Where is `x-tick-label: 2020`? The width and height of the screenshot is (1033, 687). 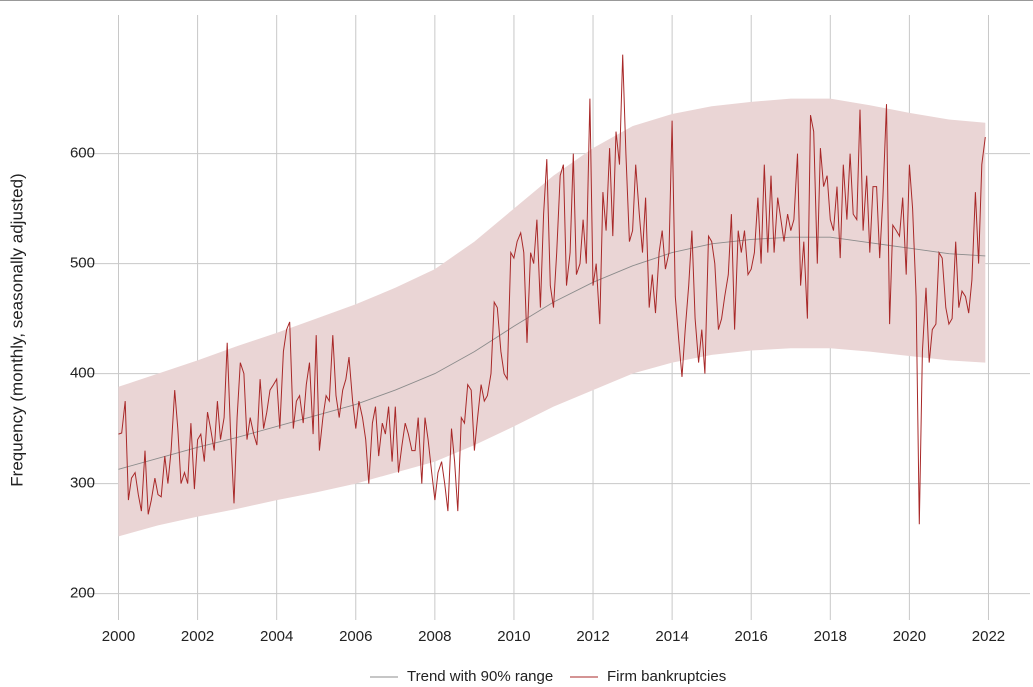 x-tick-label: 2020 is located at coordinates (909, 636).